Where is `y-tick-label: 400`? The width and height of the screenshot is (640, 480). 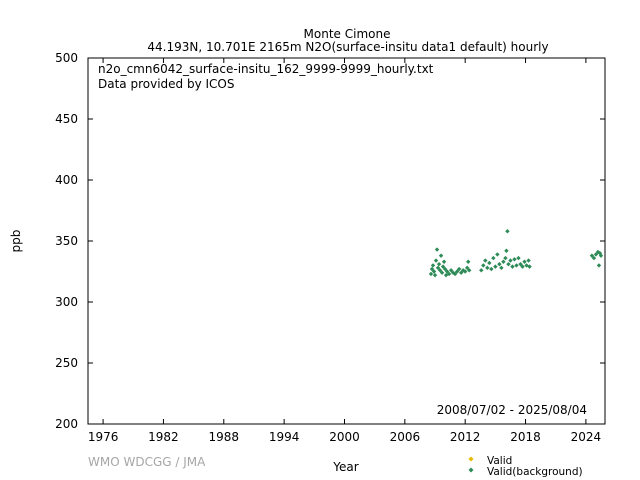 y-tick-label: 400 is located at coordinates (66, 180).